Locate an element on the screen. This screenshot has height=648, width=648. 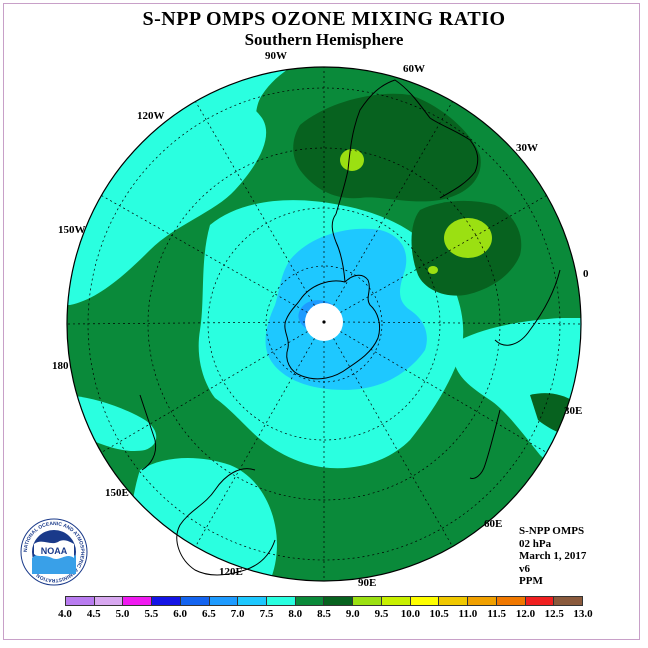
colorbar-tick-label: 7.0 is located at coordinates (237, 614).